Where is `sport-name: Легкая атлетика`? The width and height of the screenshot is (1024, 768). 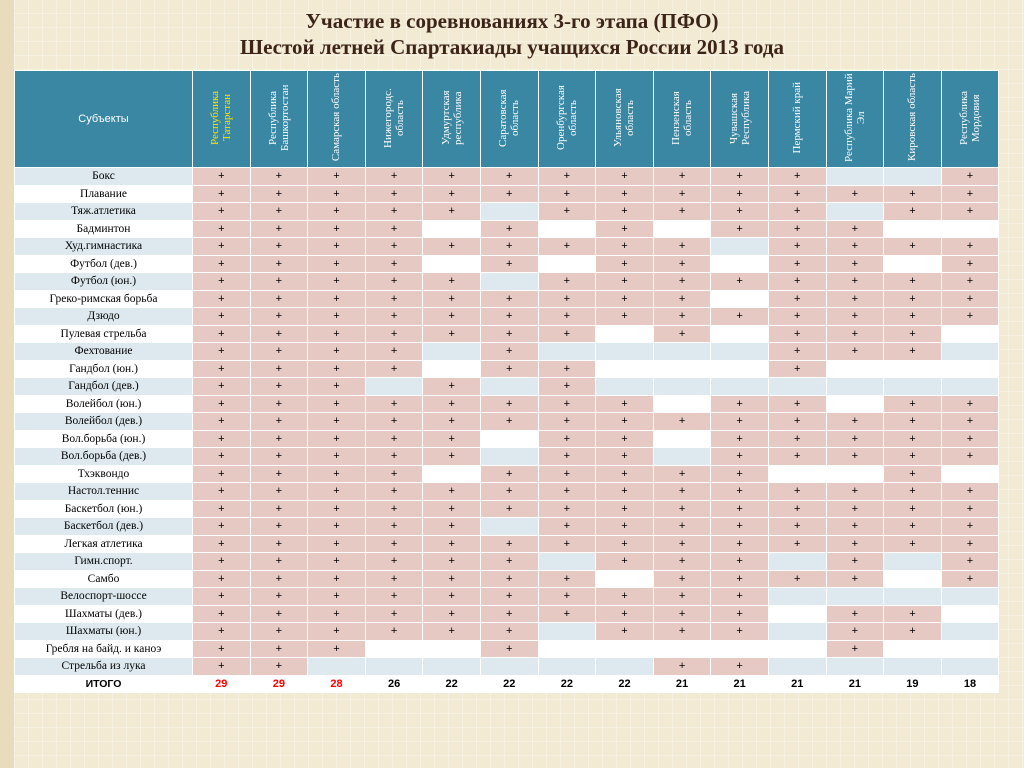 sport-name: Легкая атлетика is located at coordinates (103, 544).